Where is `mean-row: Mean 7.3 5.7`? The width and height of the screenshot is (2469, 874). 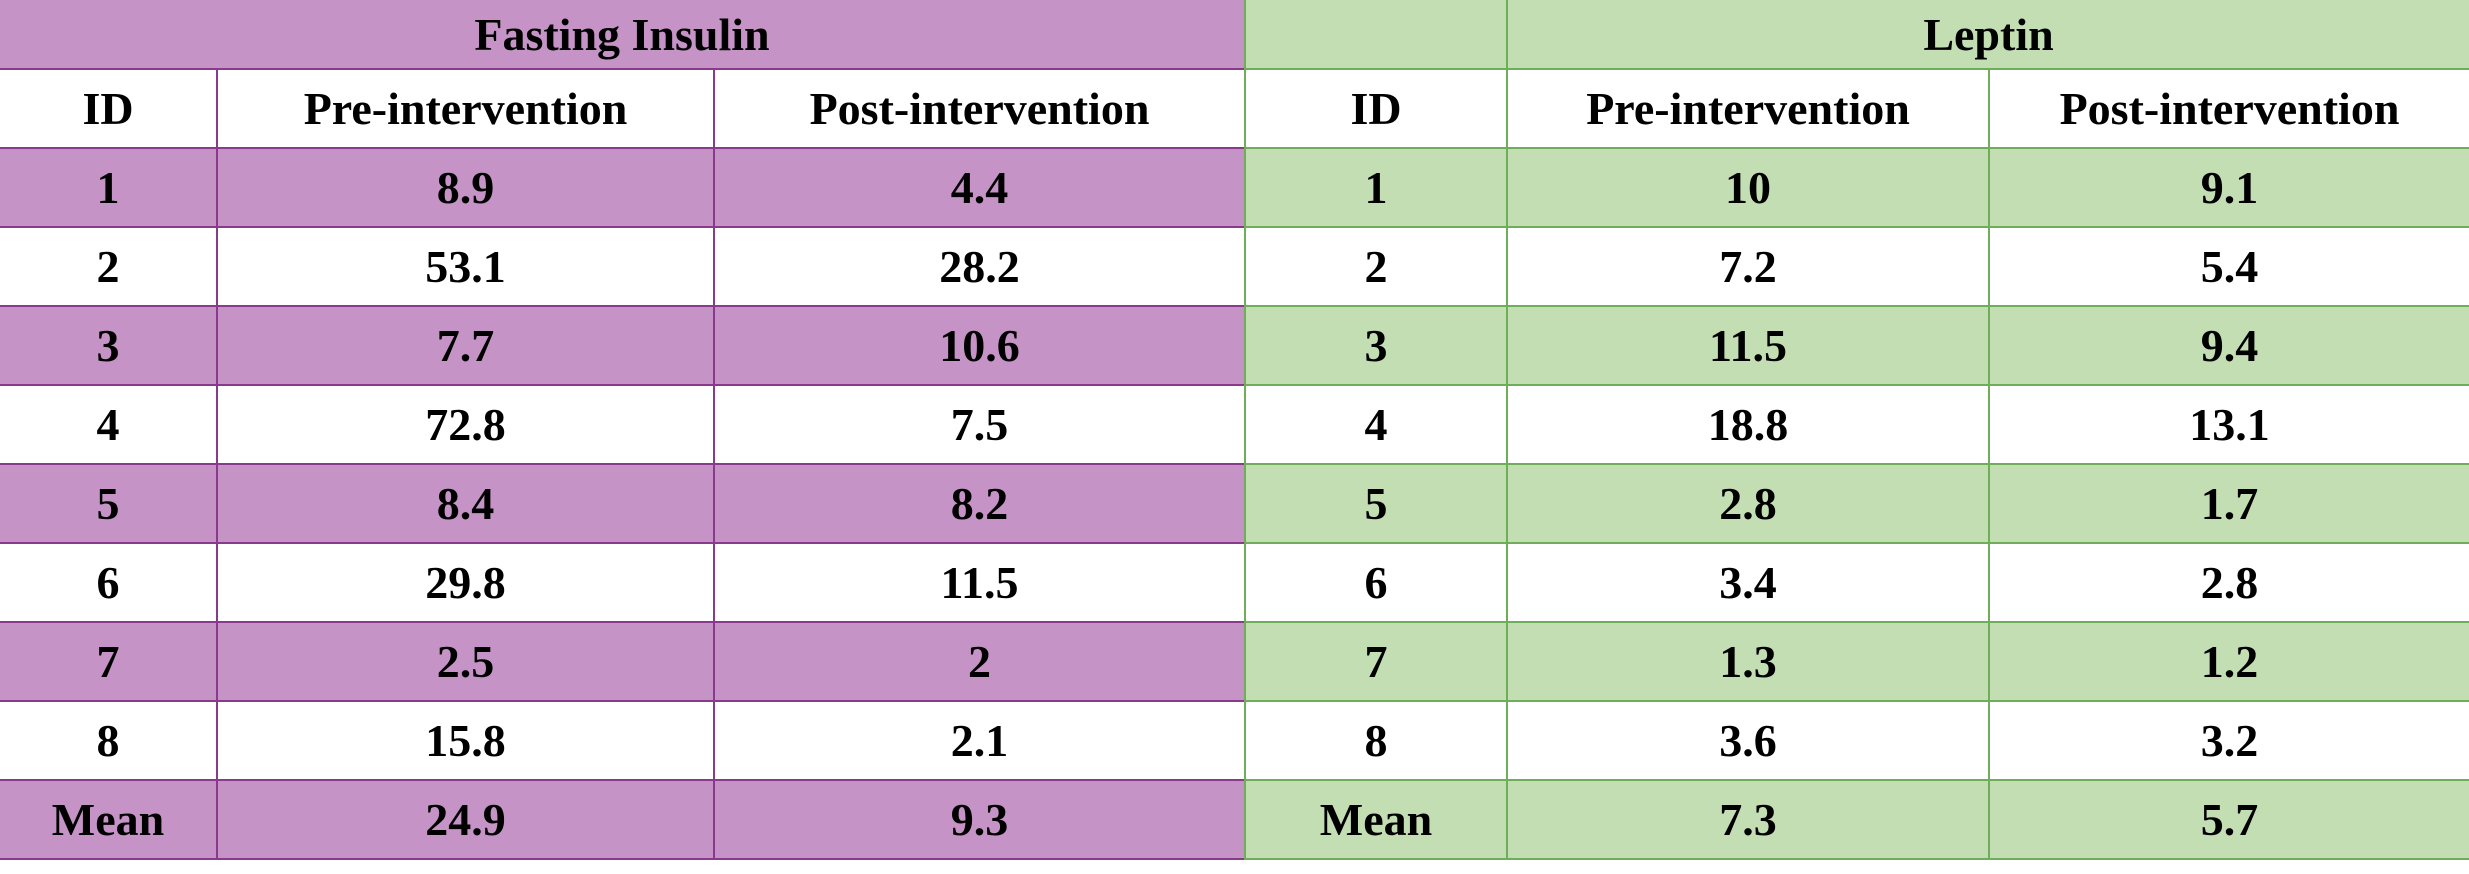 mean-row: Mean 7.3 5.7 is located at coordinates (1857, 820).